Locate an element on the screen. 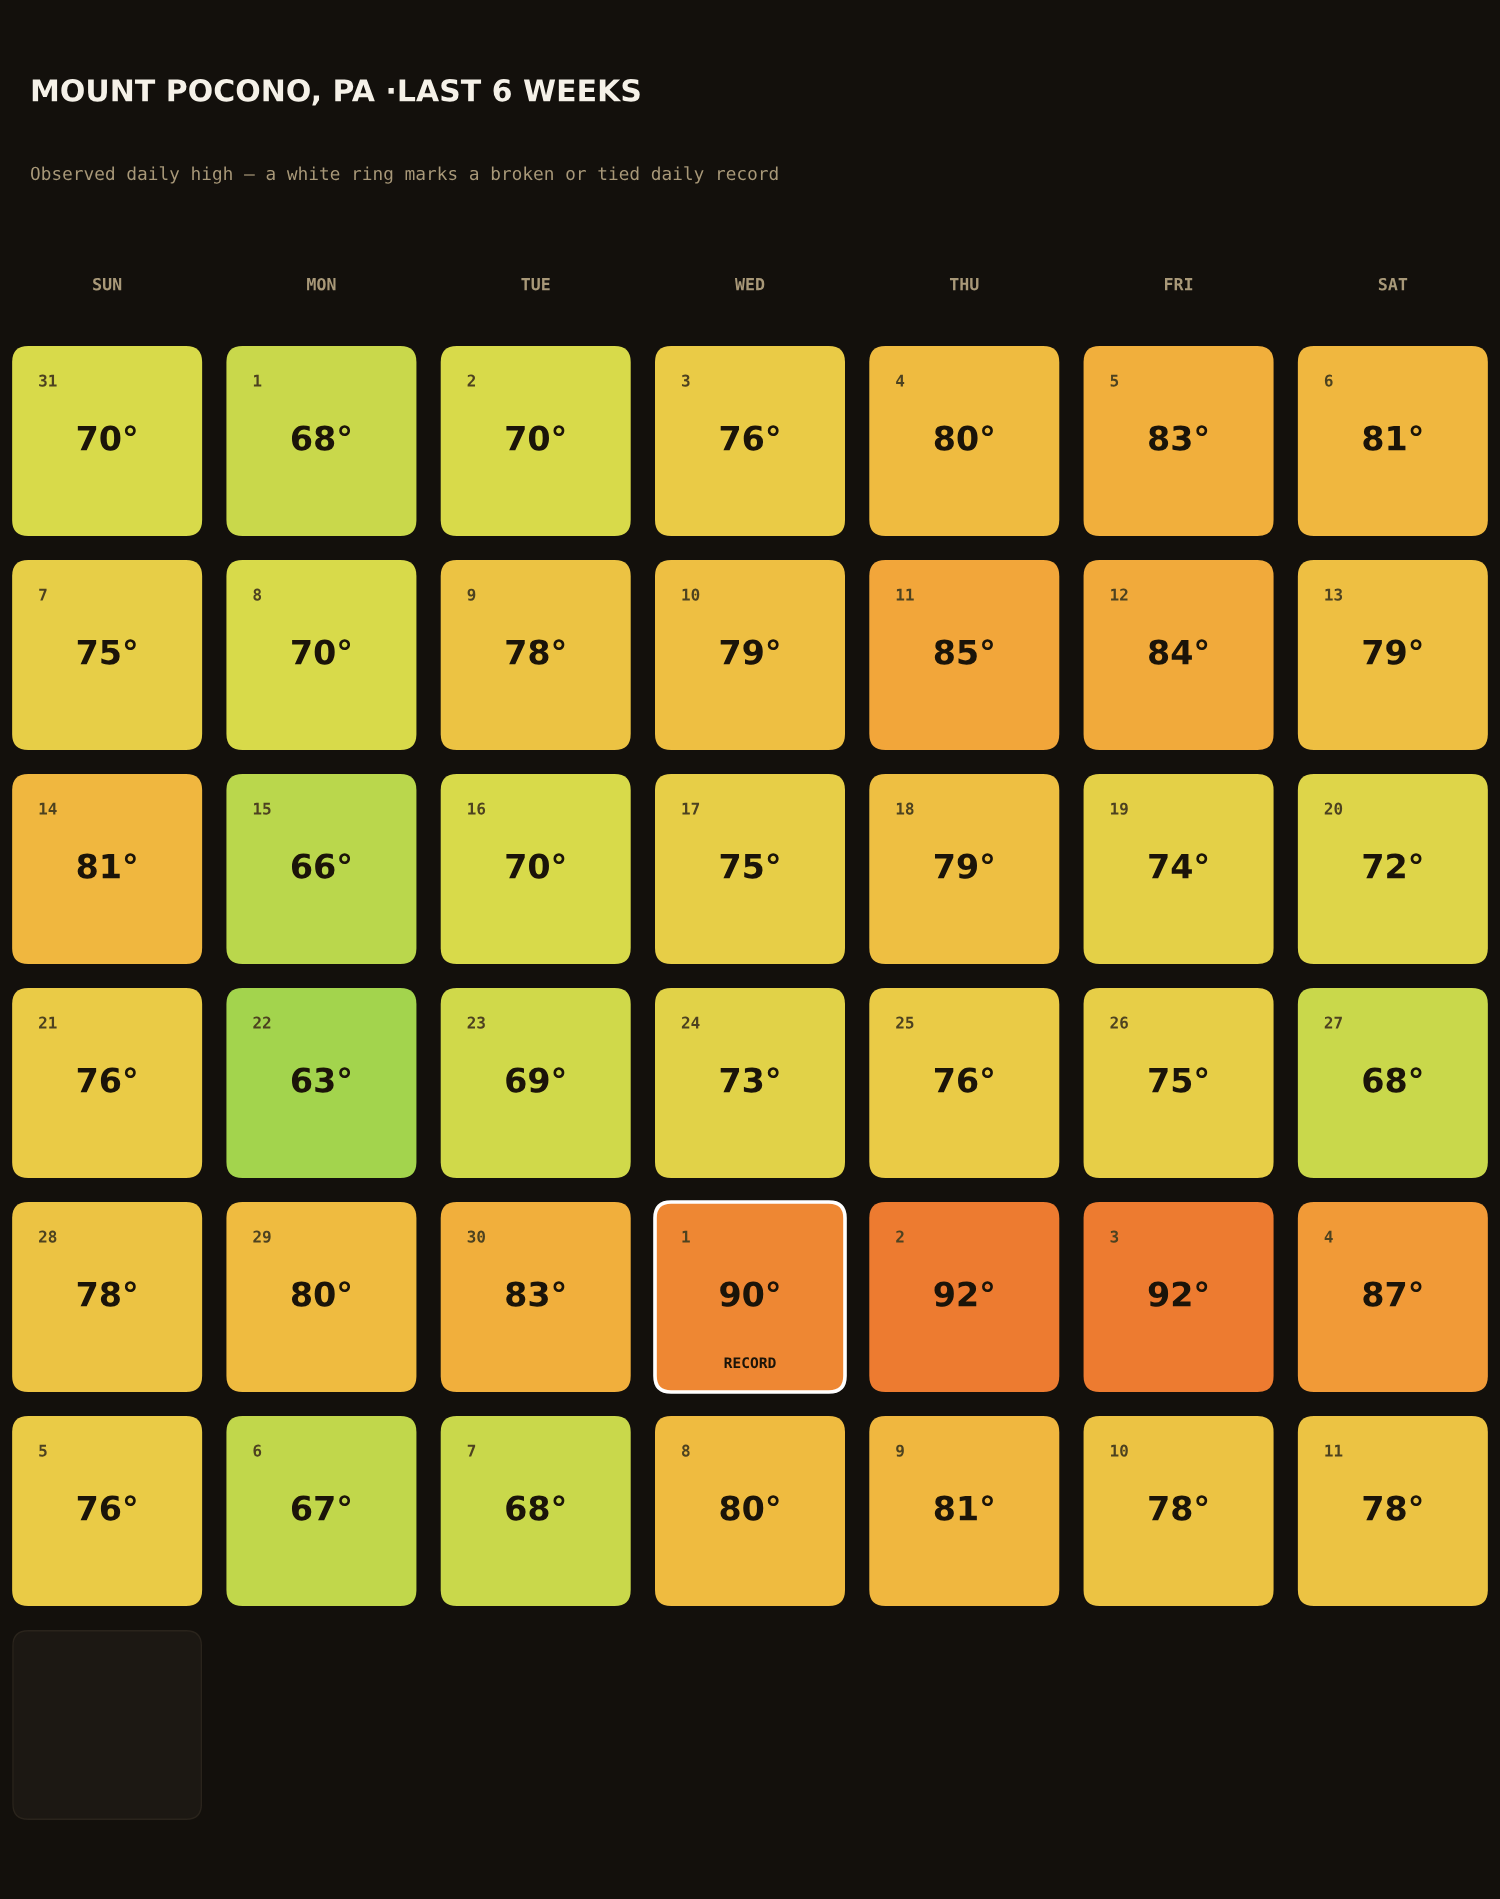 This screenshot has width=1500, height=1899. x-tick-label: TUE is located at coordinates (535, 284).